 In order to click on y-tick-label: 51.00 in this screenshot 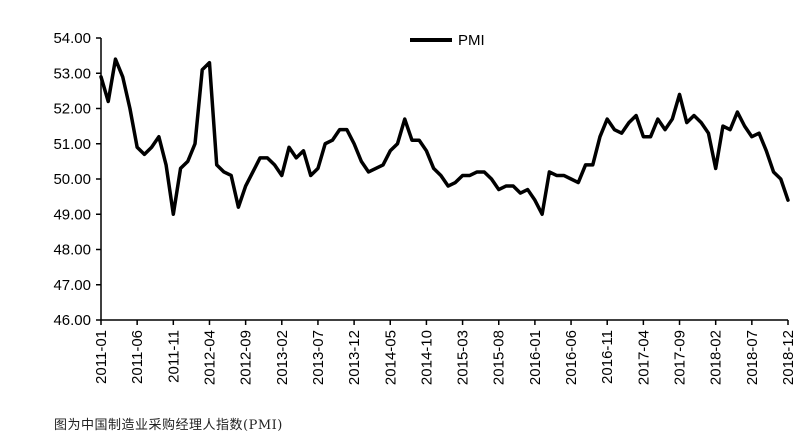, I will do `click(72, 144)`.